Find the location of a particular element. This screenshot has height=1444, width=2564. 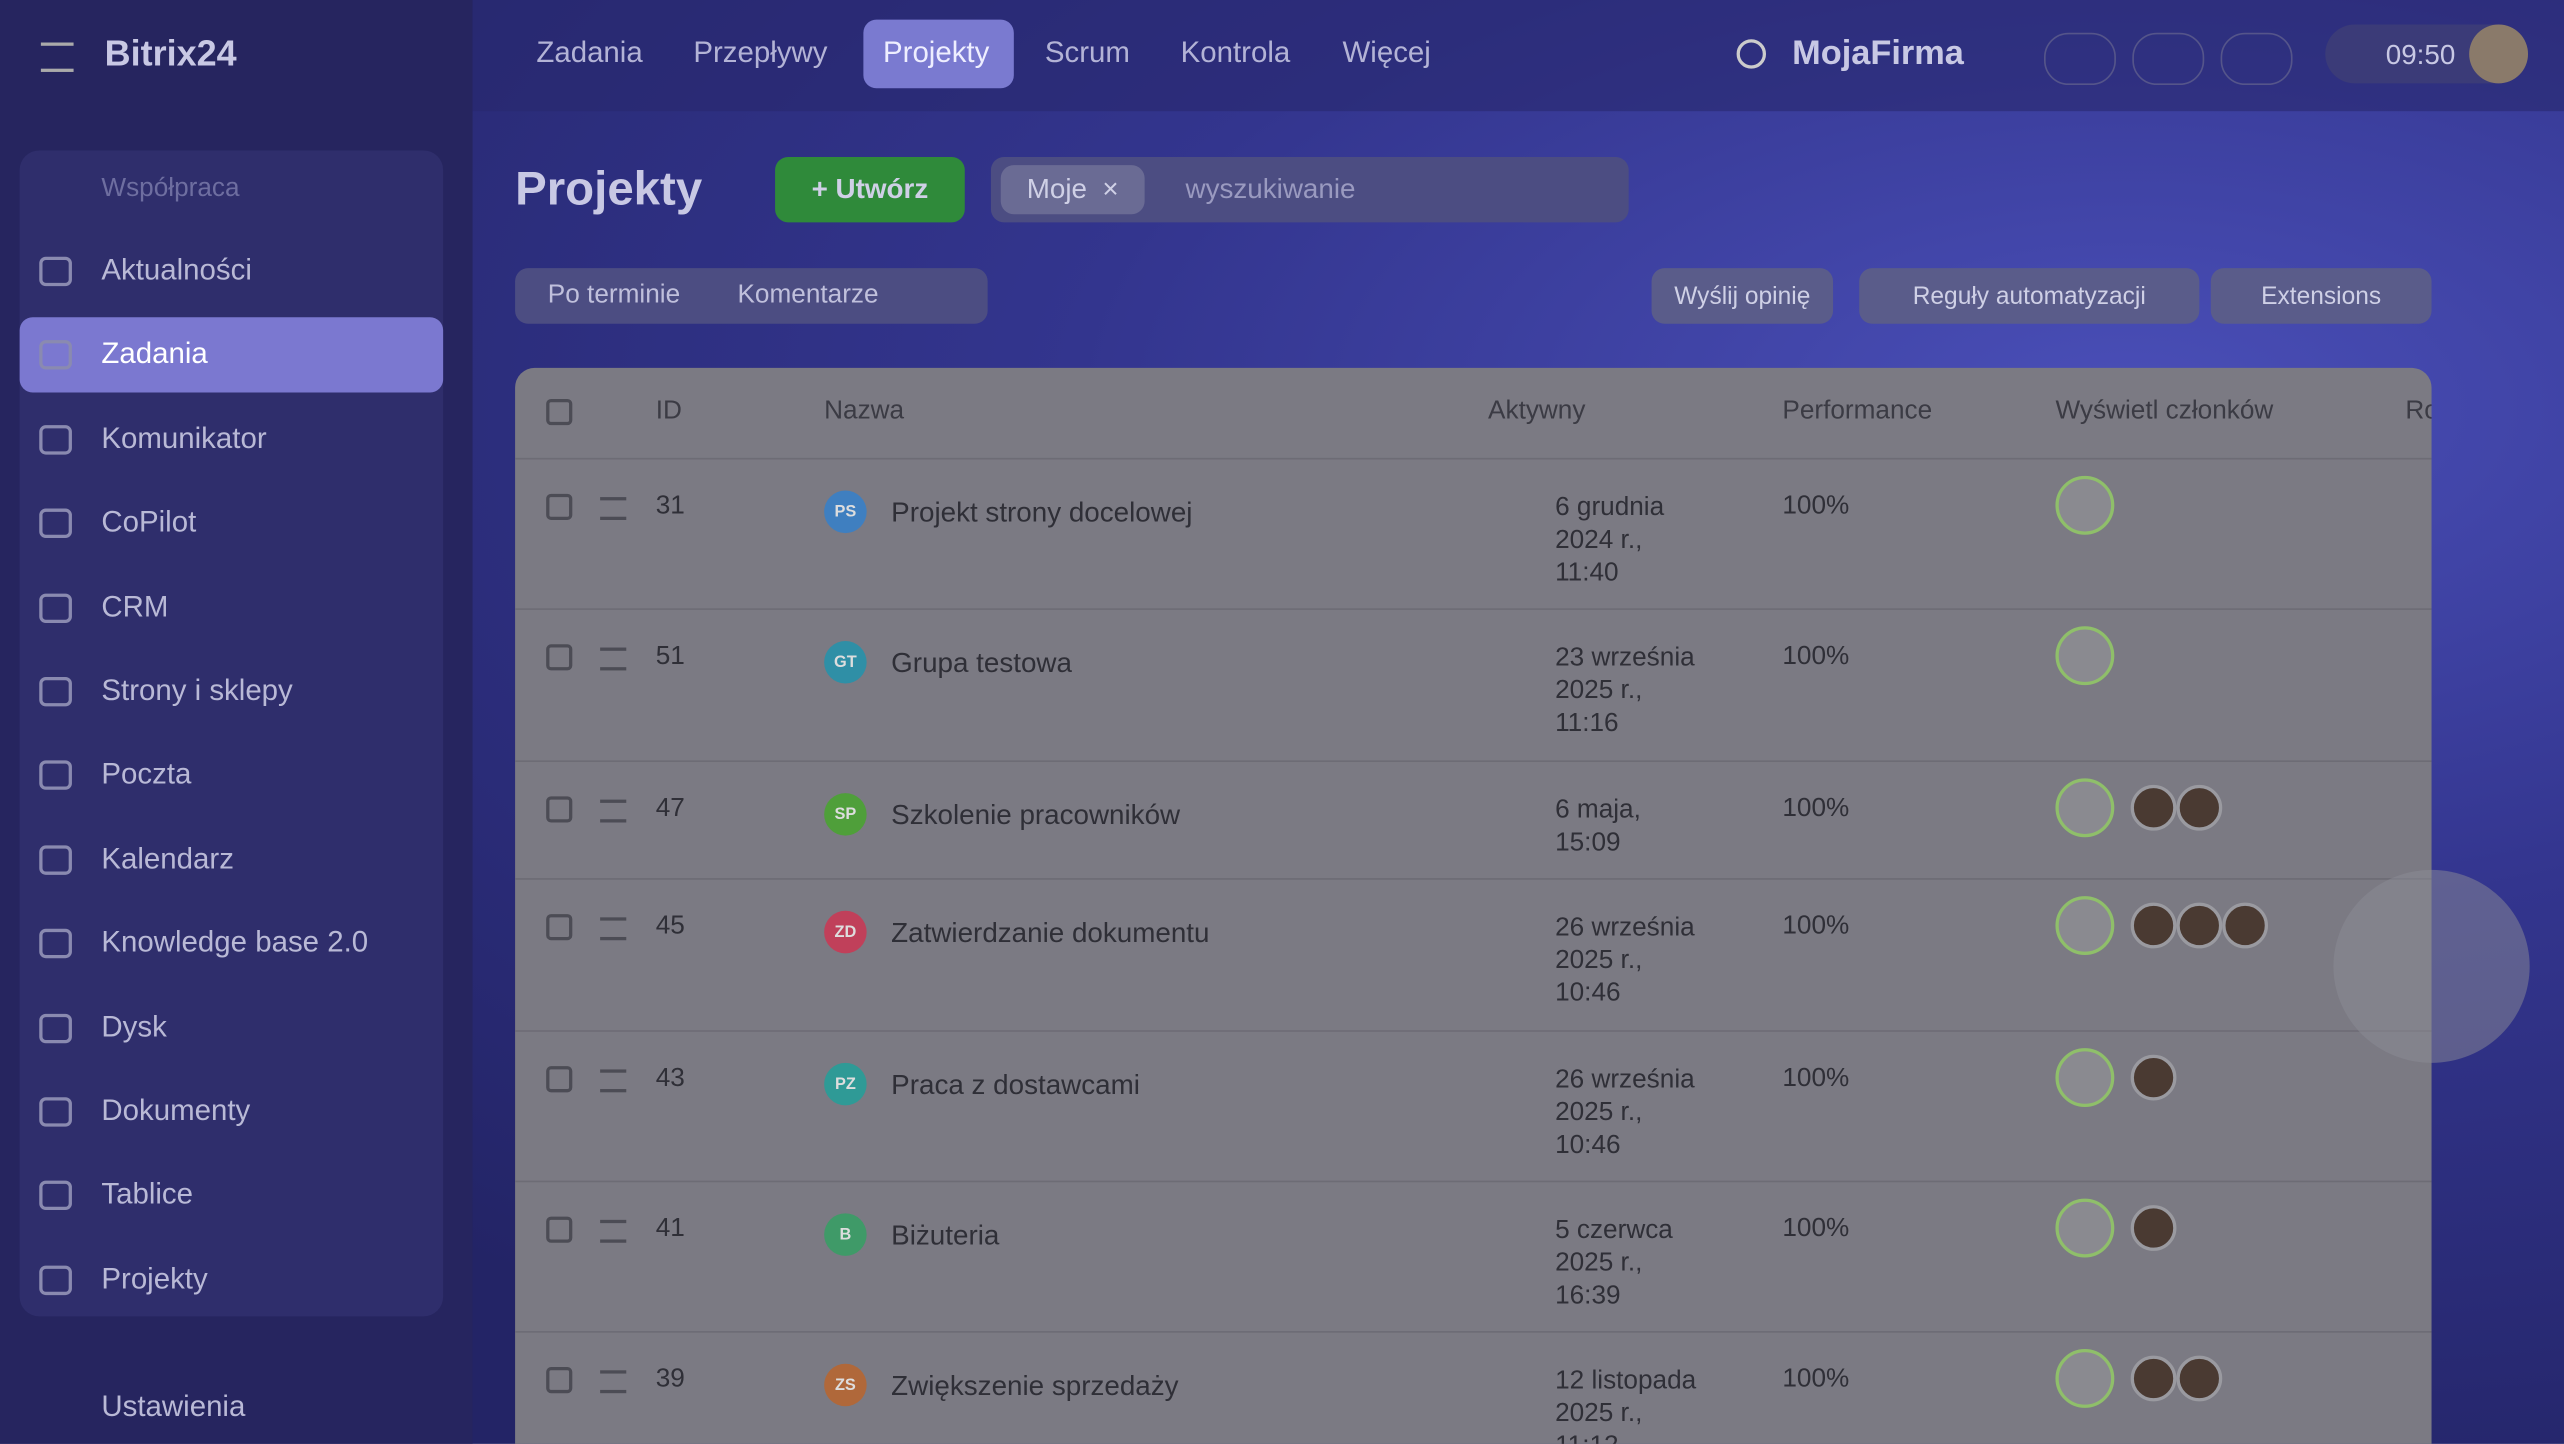

project-name: Praca z dostawcami is located at coordinates (1015, 1085).